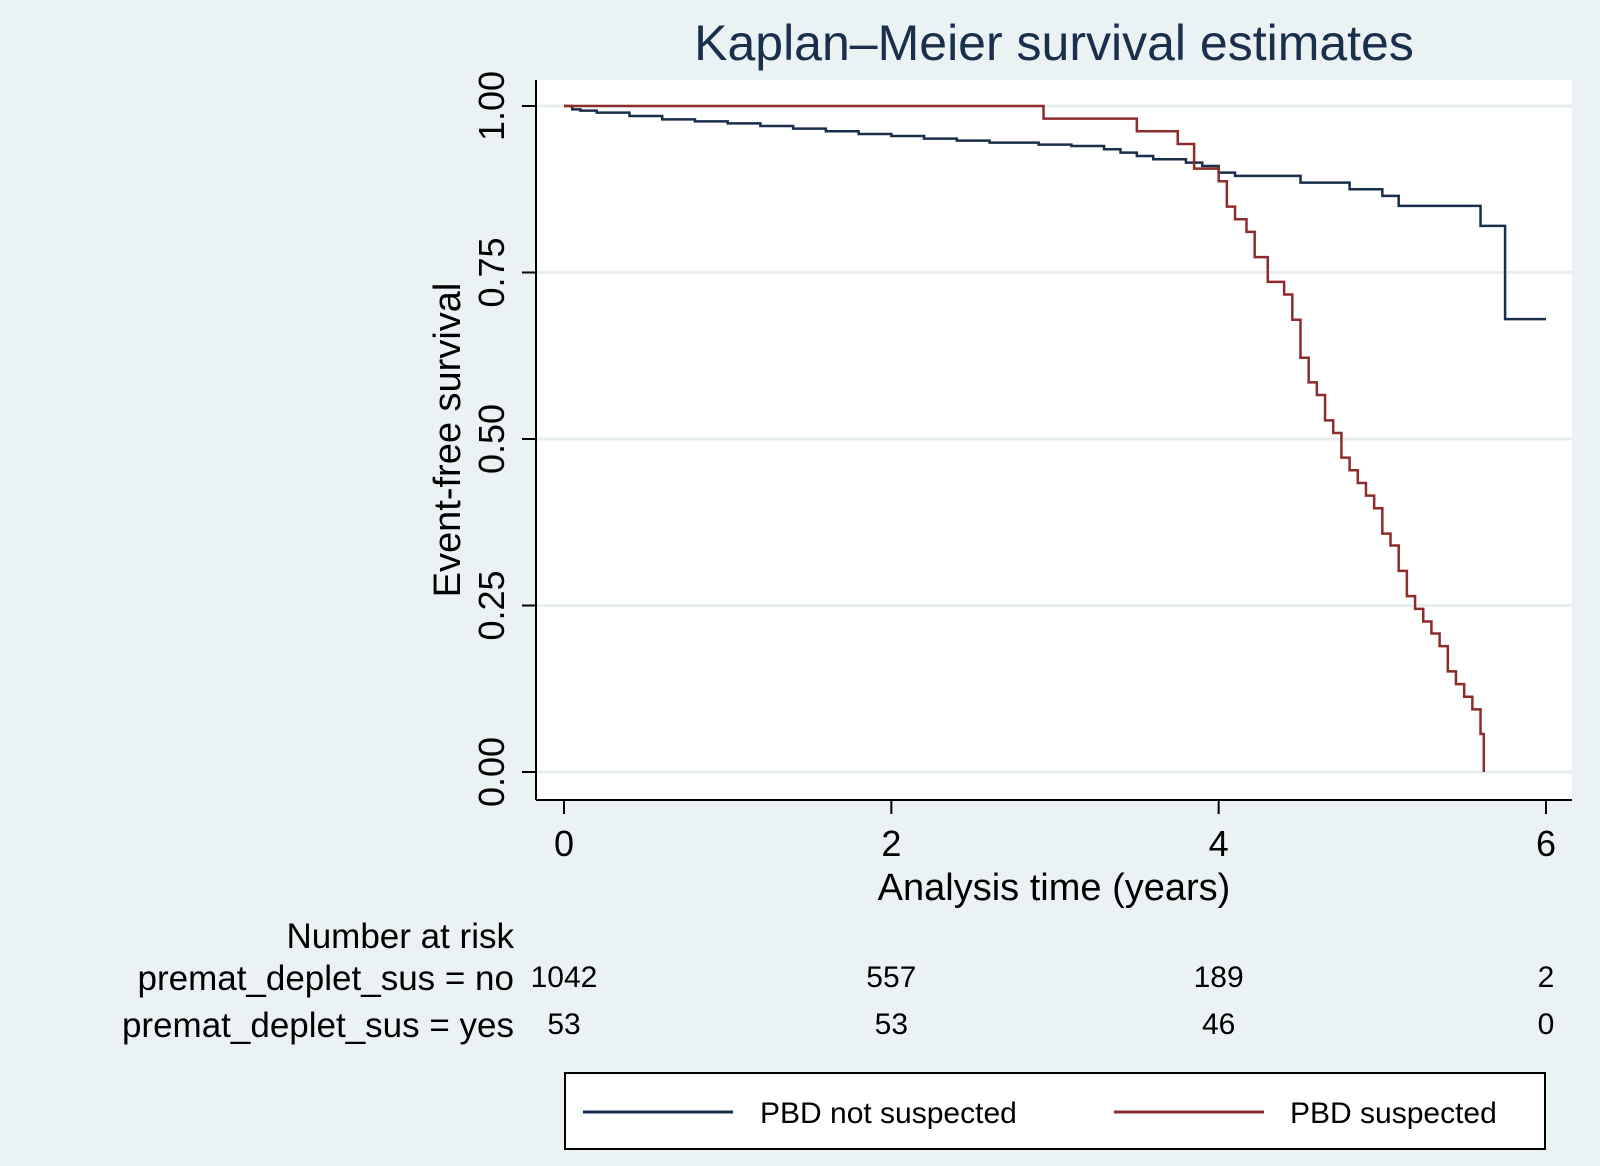  What do you see at coordinates (1054, 888) in the screenshot?
I see `x-axis-title: Analysis time (years)` at bounding box center [1054, 888].